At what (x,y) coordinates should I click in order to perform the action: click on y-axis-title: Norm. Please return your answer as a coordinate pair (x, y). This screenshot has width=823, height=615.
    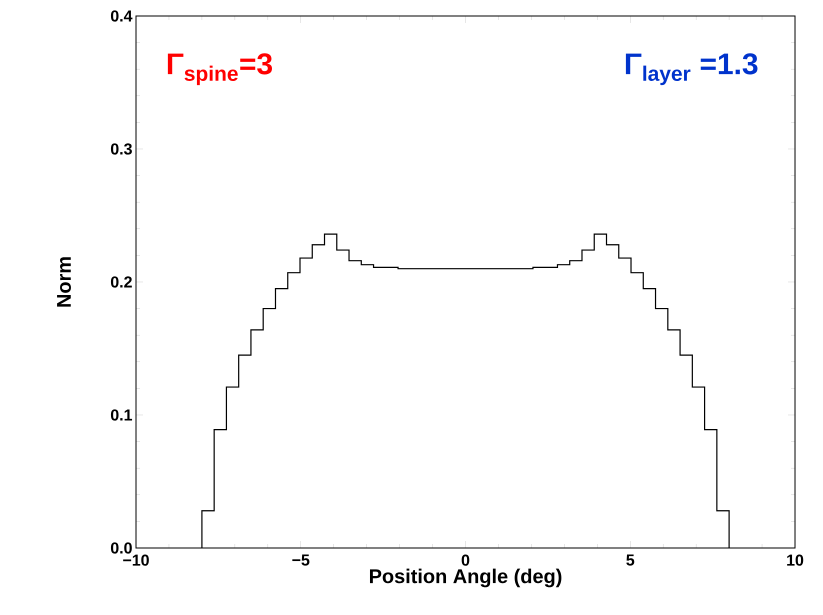
    Looking at the image, I should click on (64, 282).